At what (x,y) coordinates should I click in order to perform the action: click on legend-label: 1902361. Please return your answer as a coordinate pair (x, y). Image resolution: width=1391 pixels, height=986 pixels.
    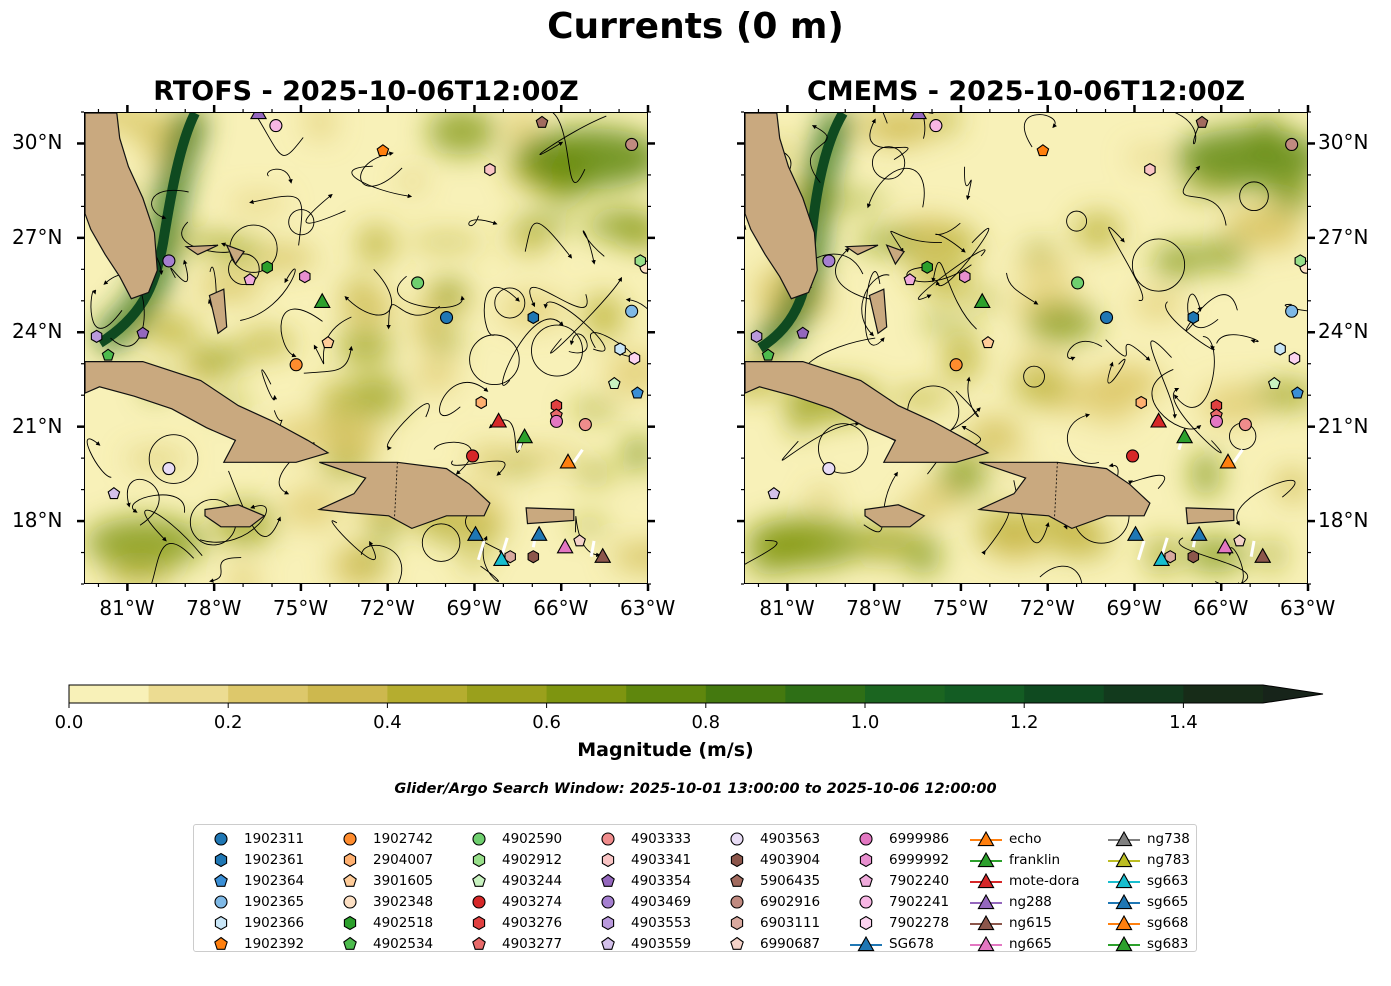
    Looking at the image, I should click on (274, 859).